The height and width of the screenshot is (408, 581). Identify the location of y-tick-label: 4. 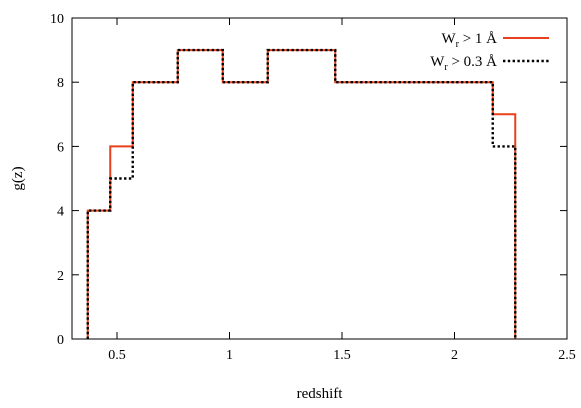
(60, 212).